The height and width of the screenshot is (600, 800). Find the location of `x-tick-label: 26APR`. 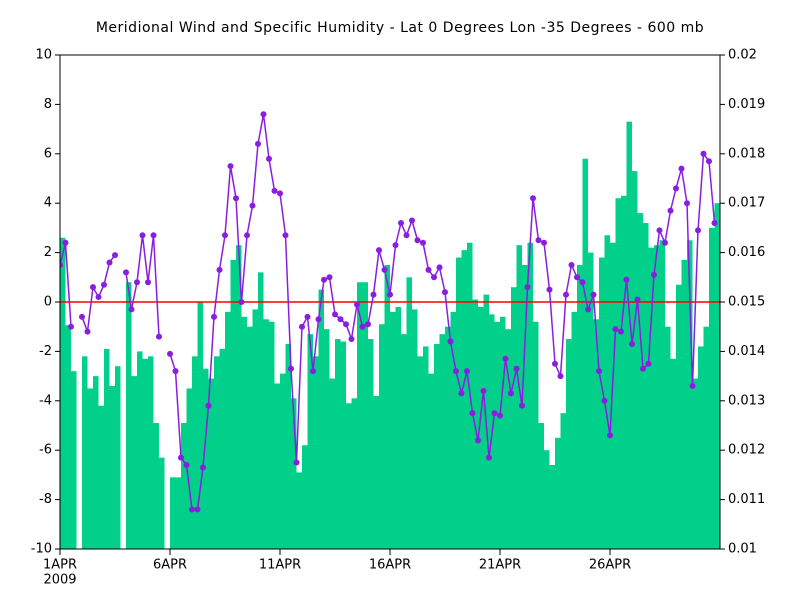

x-tick-label: 26APR is located at coordinates (610, 565).